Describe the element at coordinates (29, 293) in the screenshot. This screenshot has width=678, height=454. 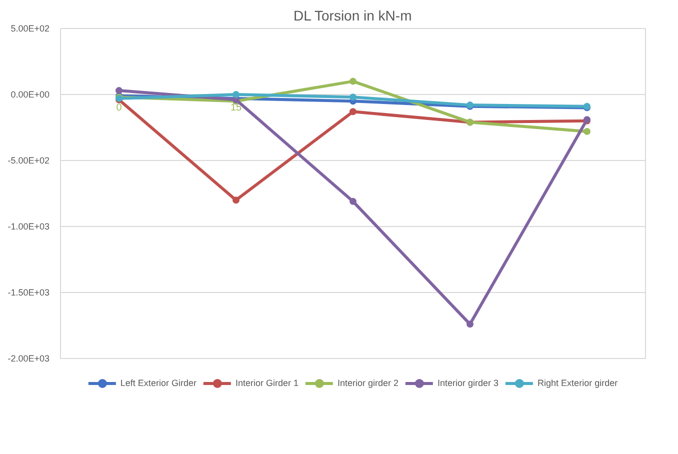
I see `y-tick-label: -1.50E+03` at that location.